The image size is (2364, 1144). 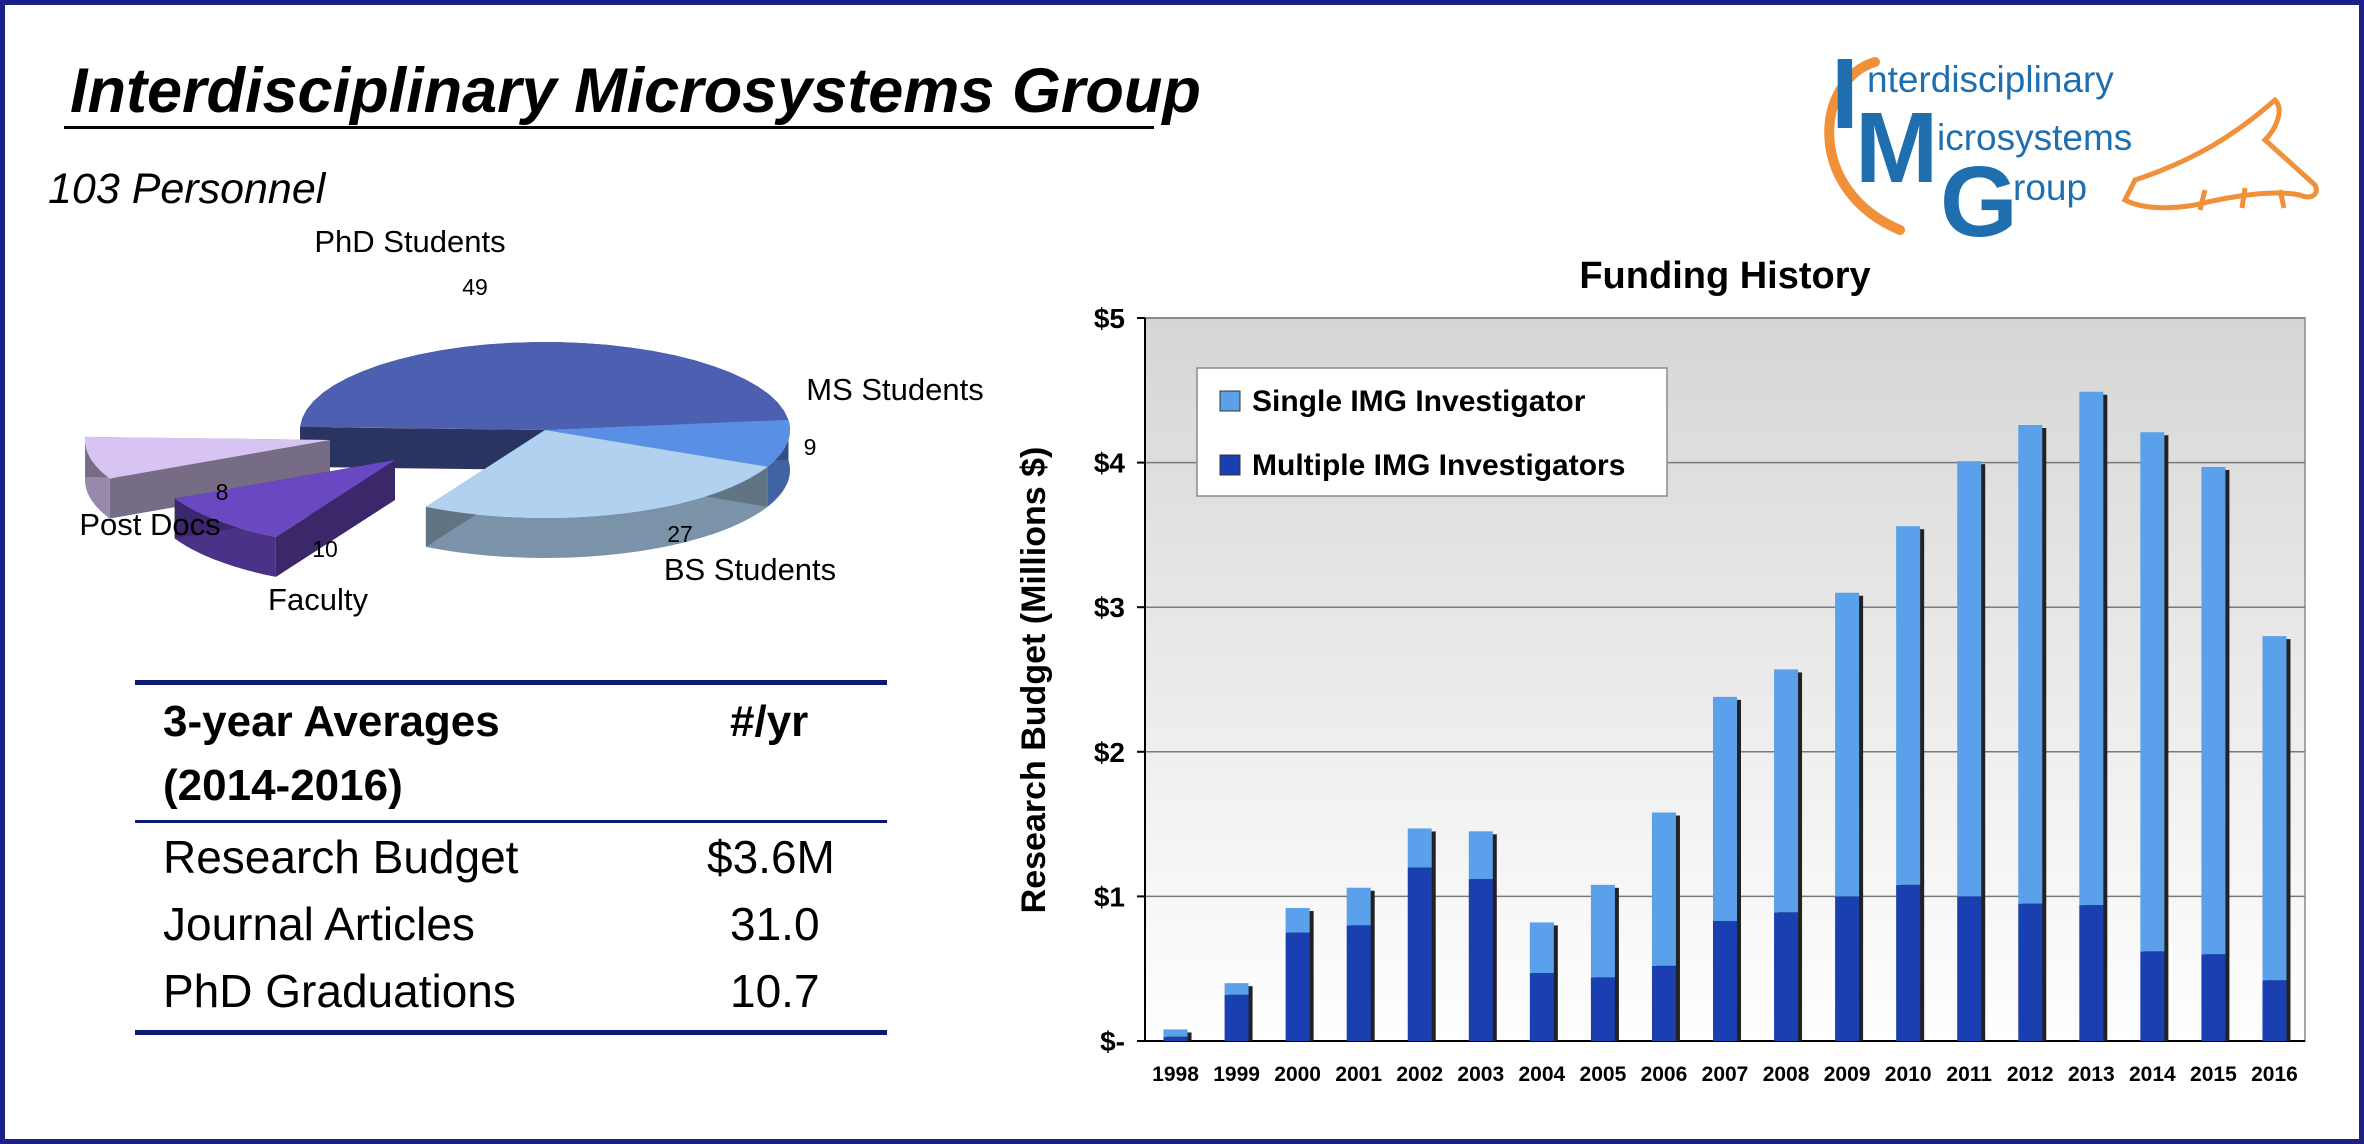 What do you see at coordinates (596, 494) in the screenshot?
I see `pie-slice-bs-students` at bounding box center [596, 494].